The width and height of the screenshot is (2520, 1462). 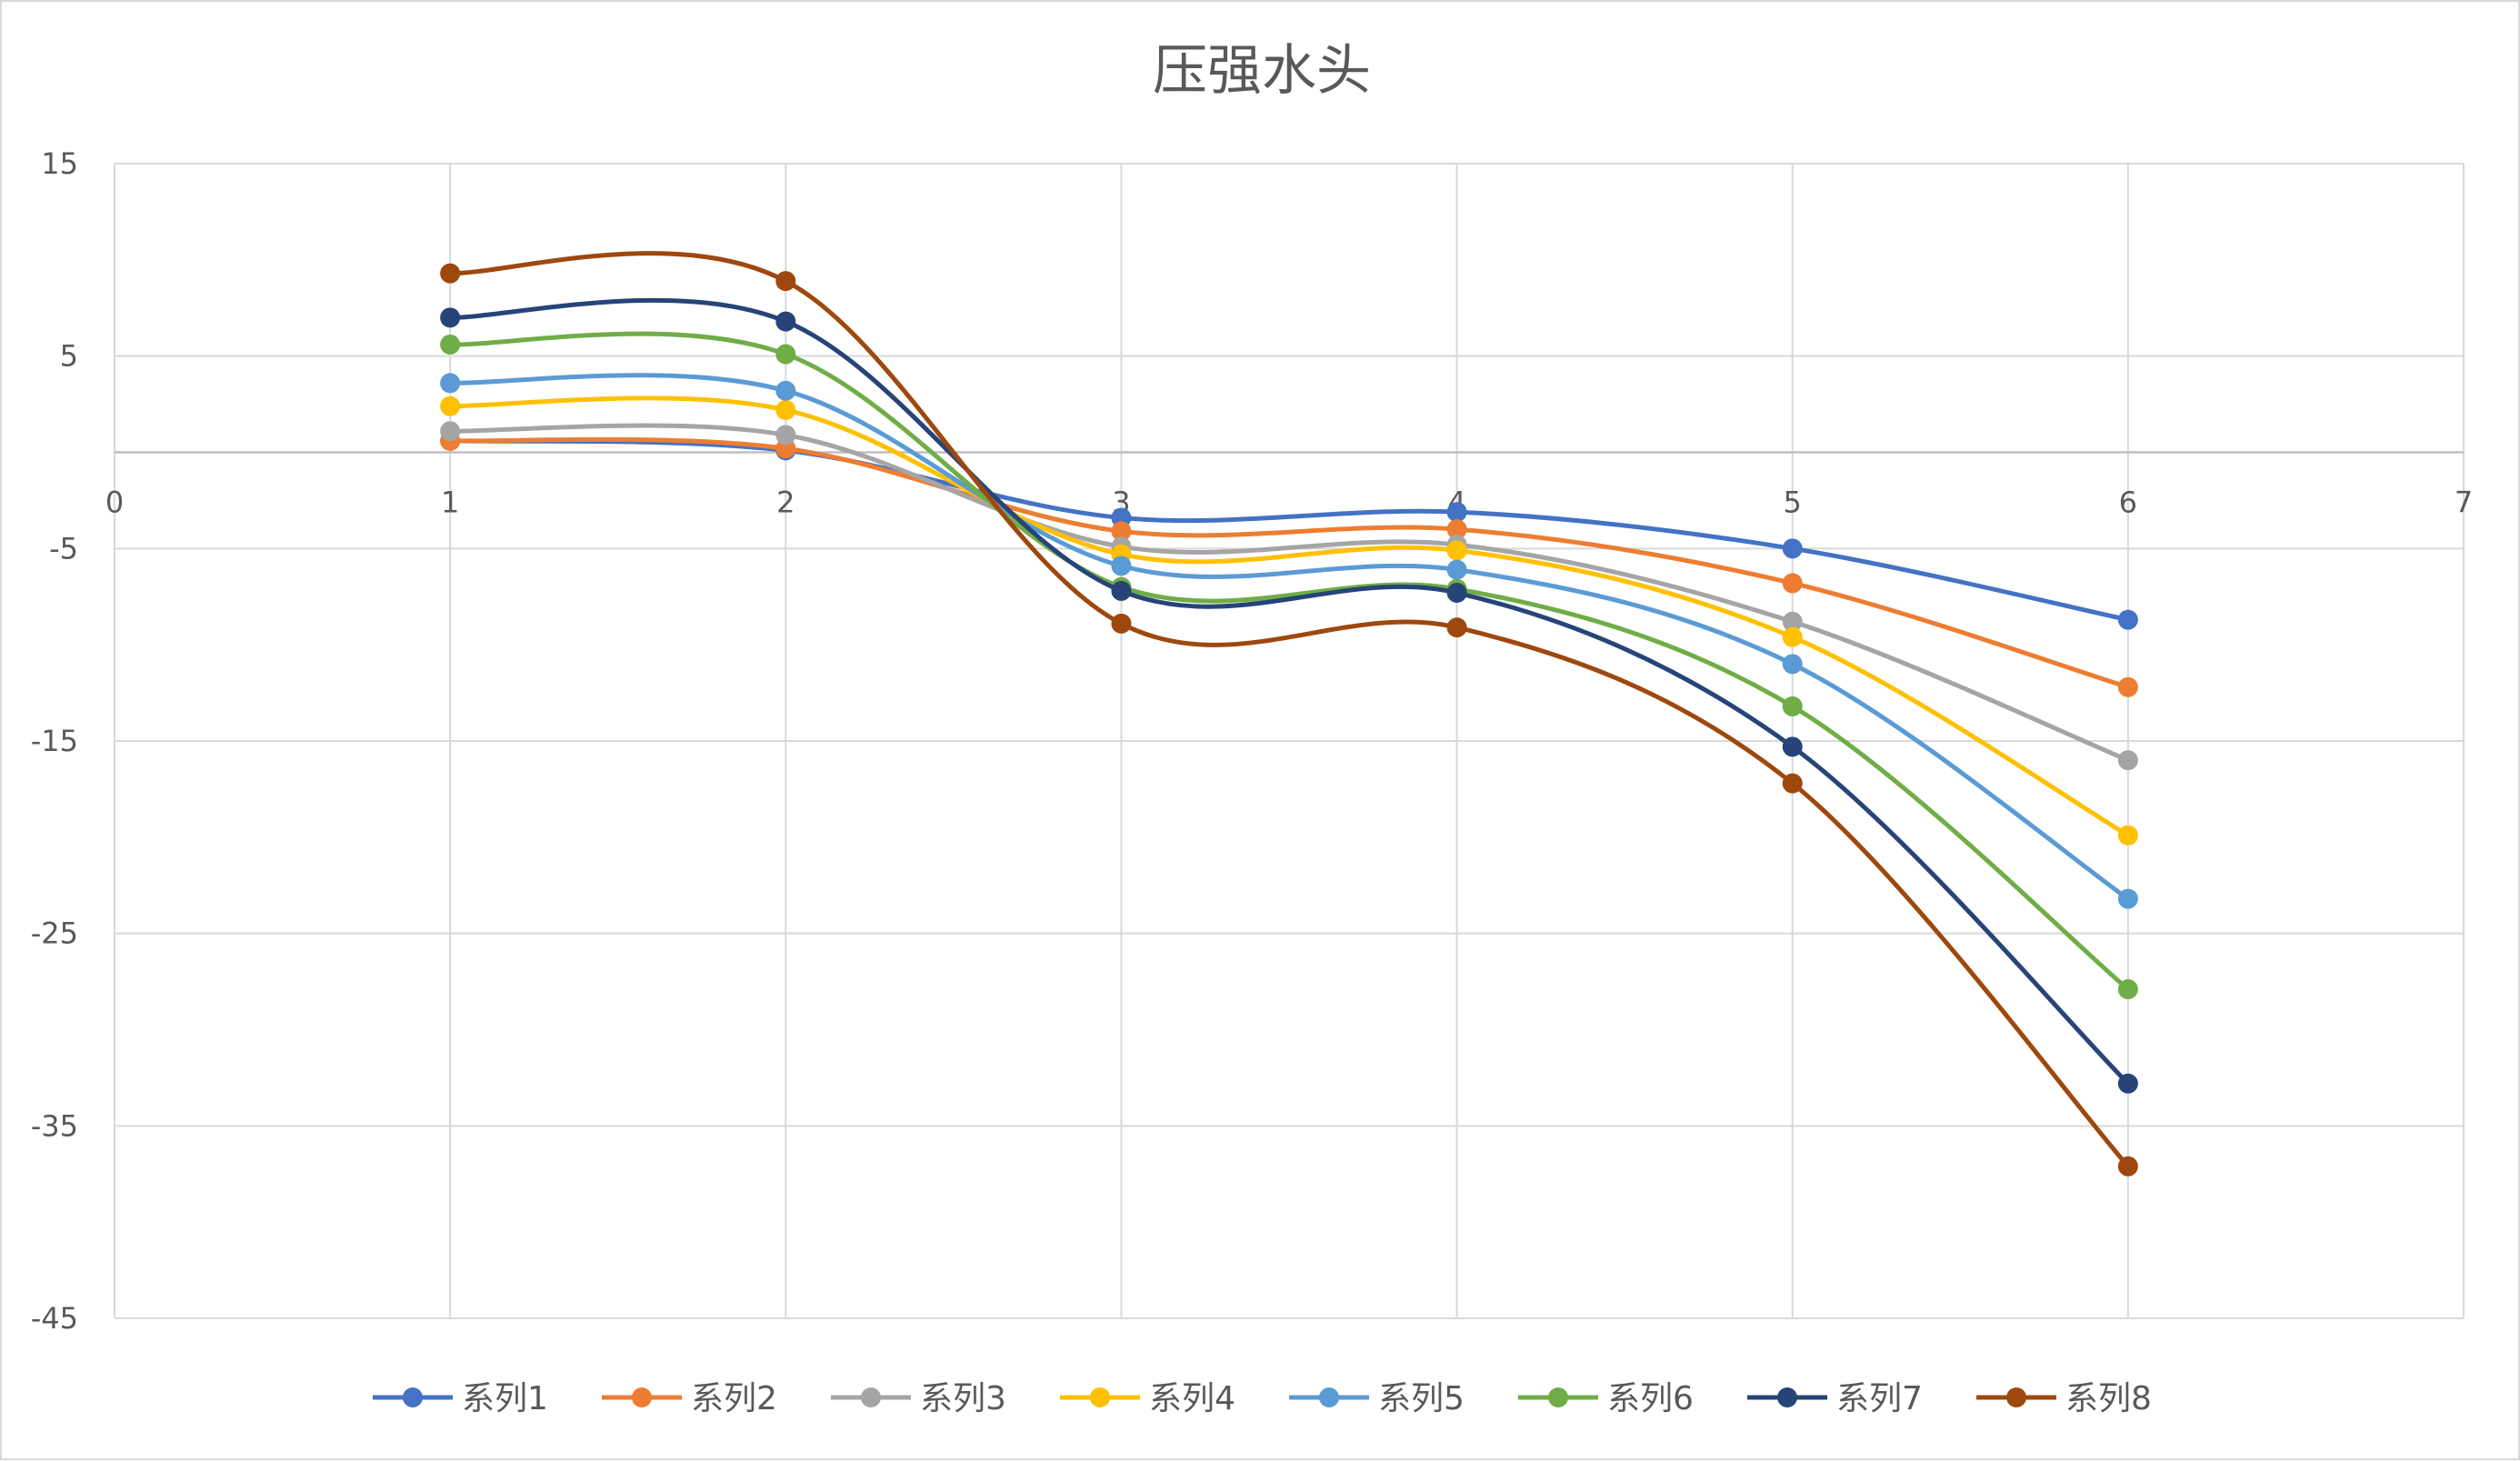 What do you see at coordinates (919, 1398) in the screenshot?
I see `legend-item: 系列3` at bounding box center [919, 1398].